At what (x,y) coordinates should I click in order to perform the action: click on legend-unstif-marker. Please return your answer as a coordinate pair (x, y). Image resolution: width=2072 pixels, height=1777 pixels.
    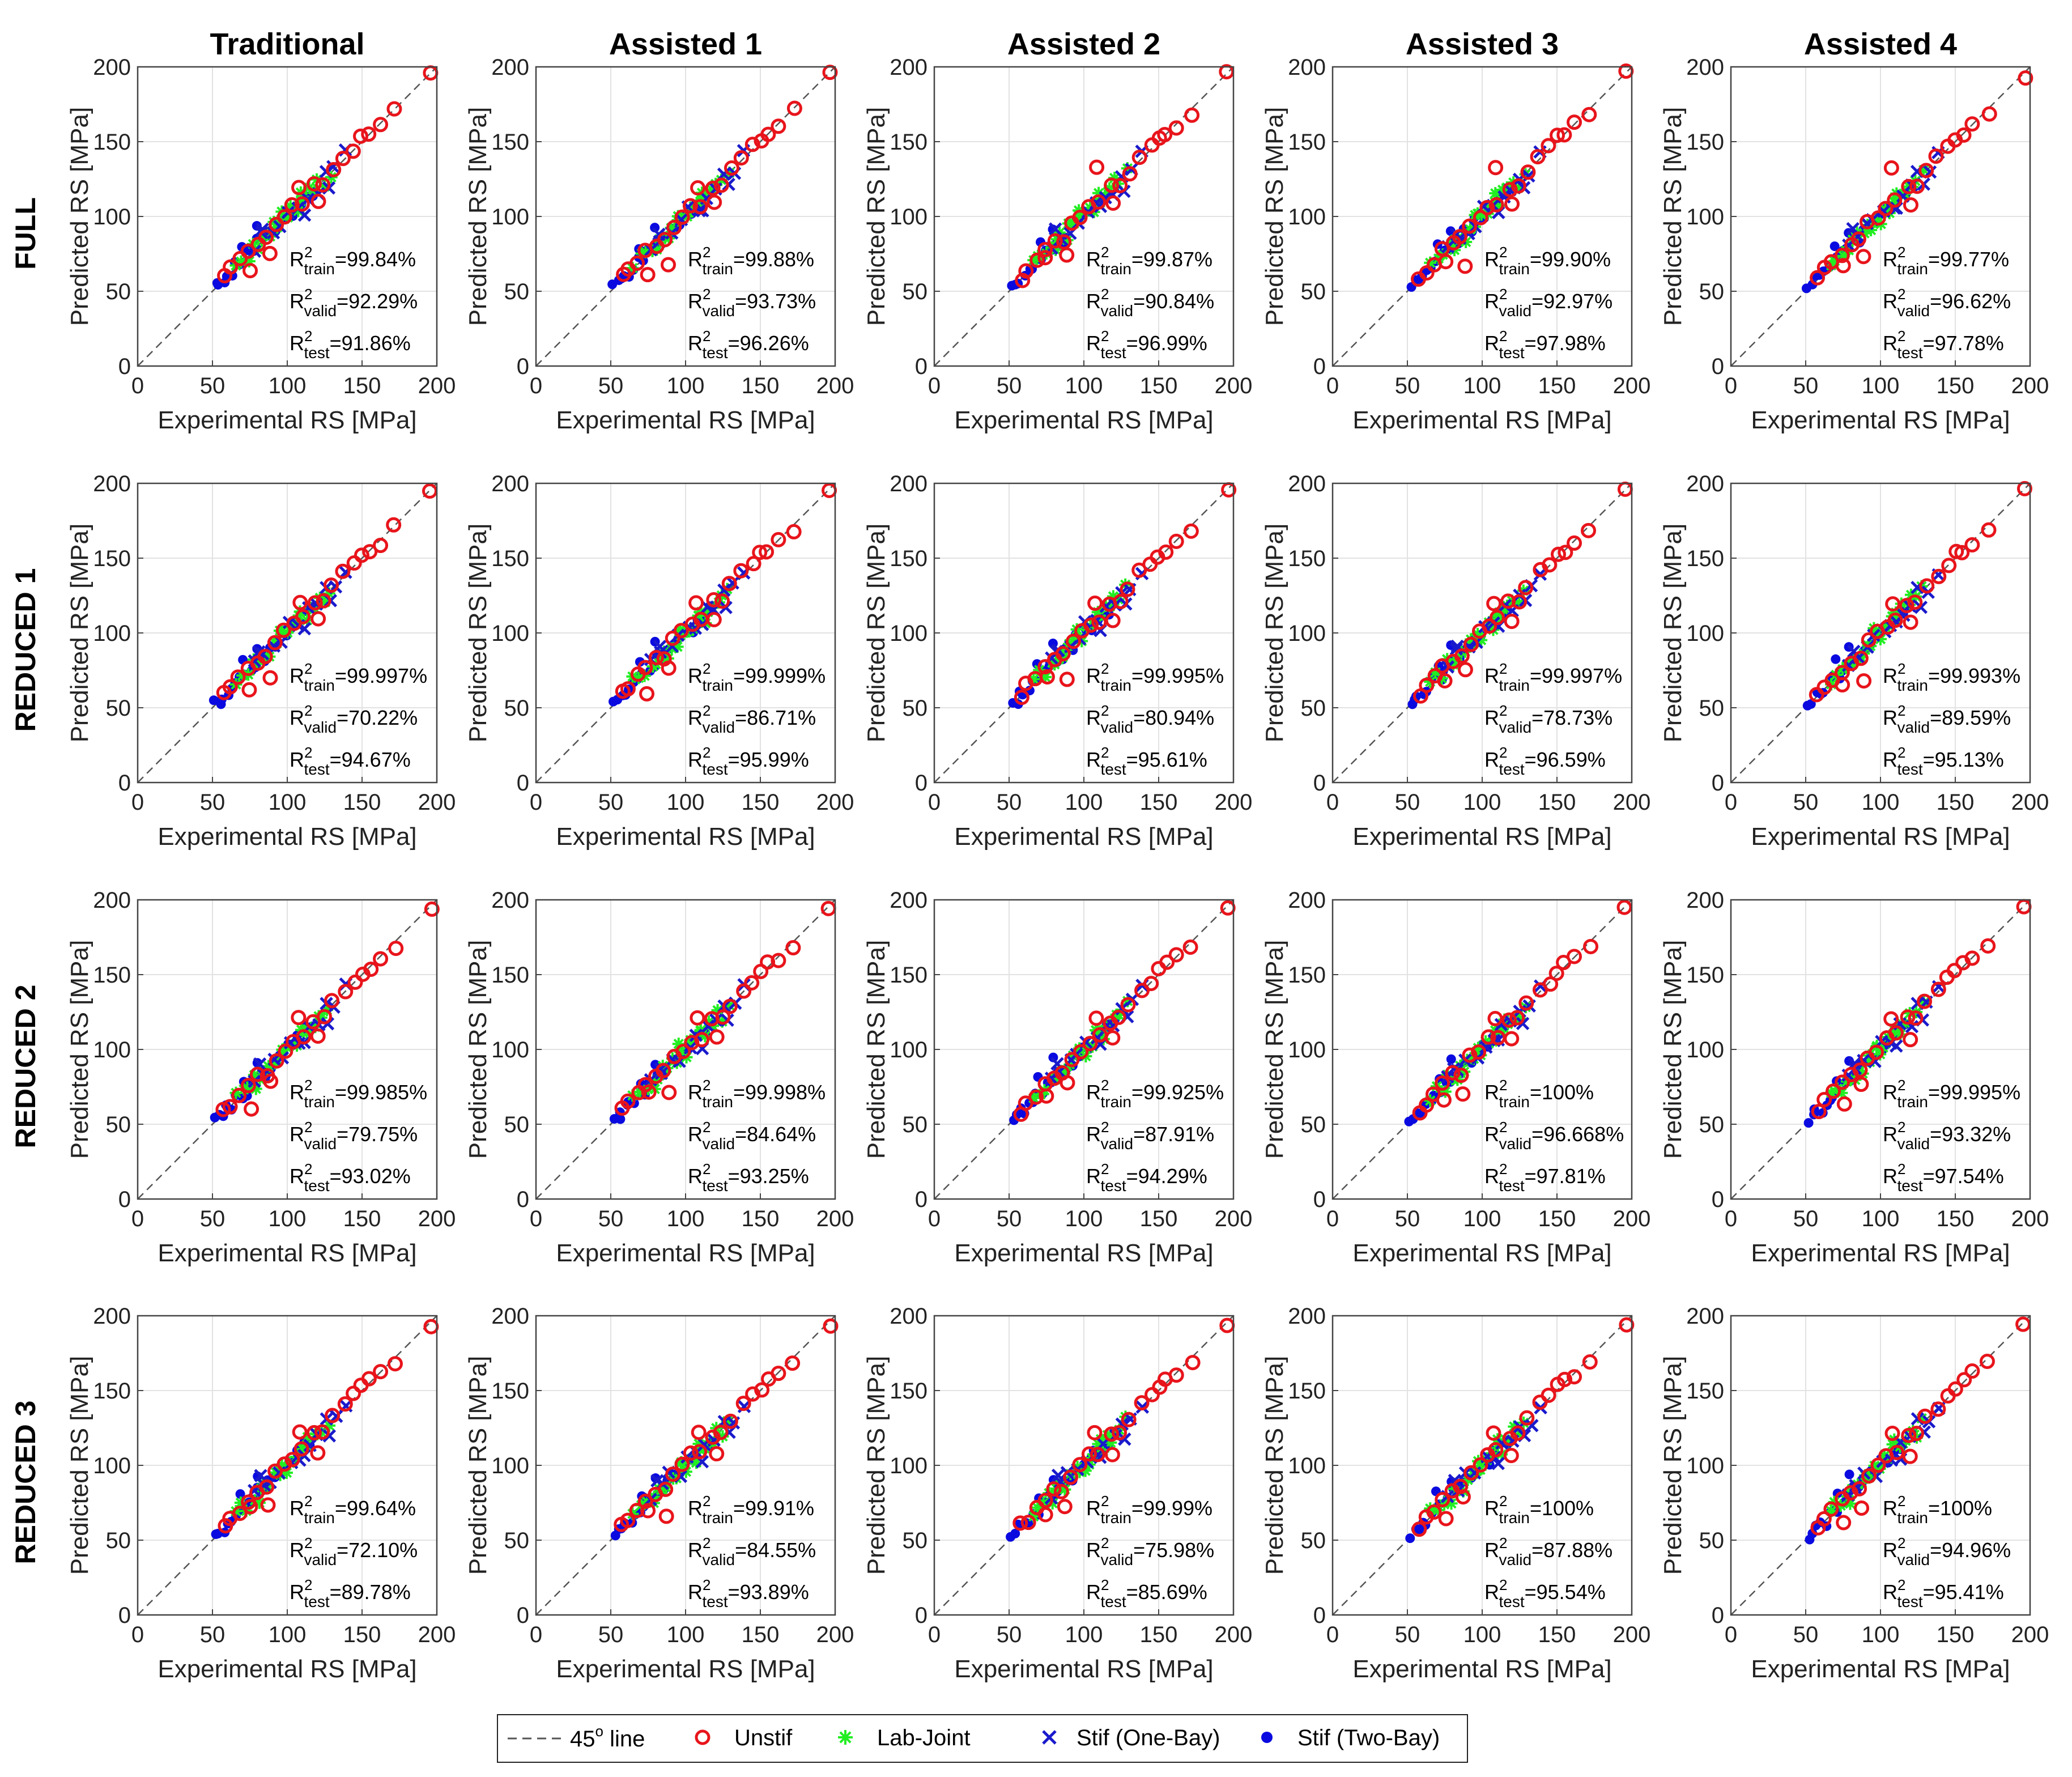
    Looking at the image, I should click on (702, 1737).